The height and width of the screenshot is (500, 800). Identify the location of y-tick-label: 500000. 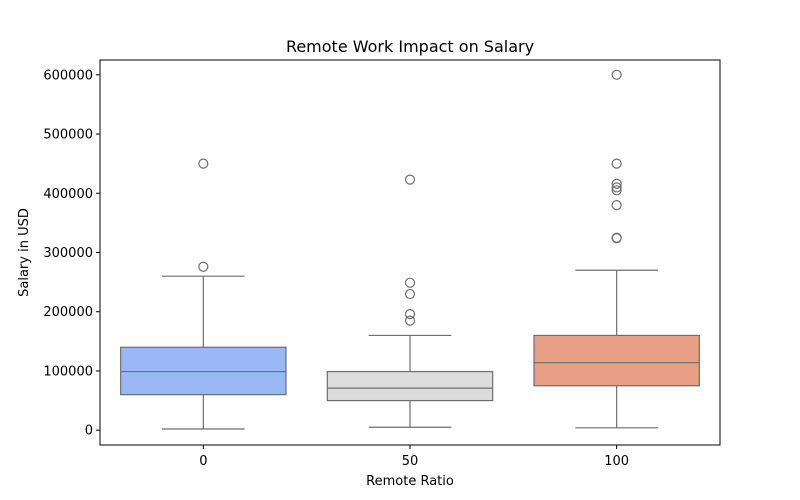
(68, 135).